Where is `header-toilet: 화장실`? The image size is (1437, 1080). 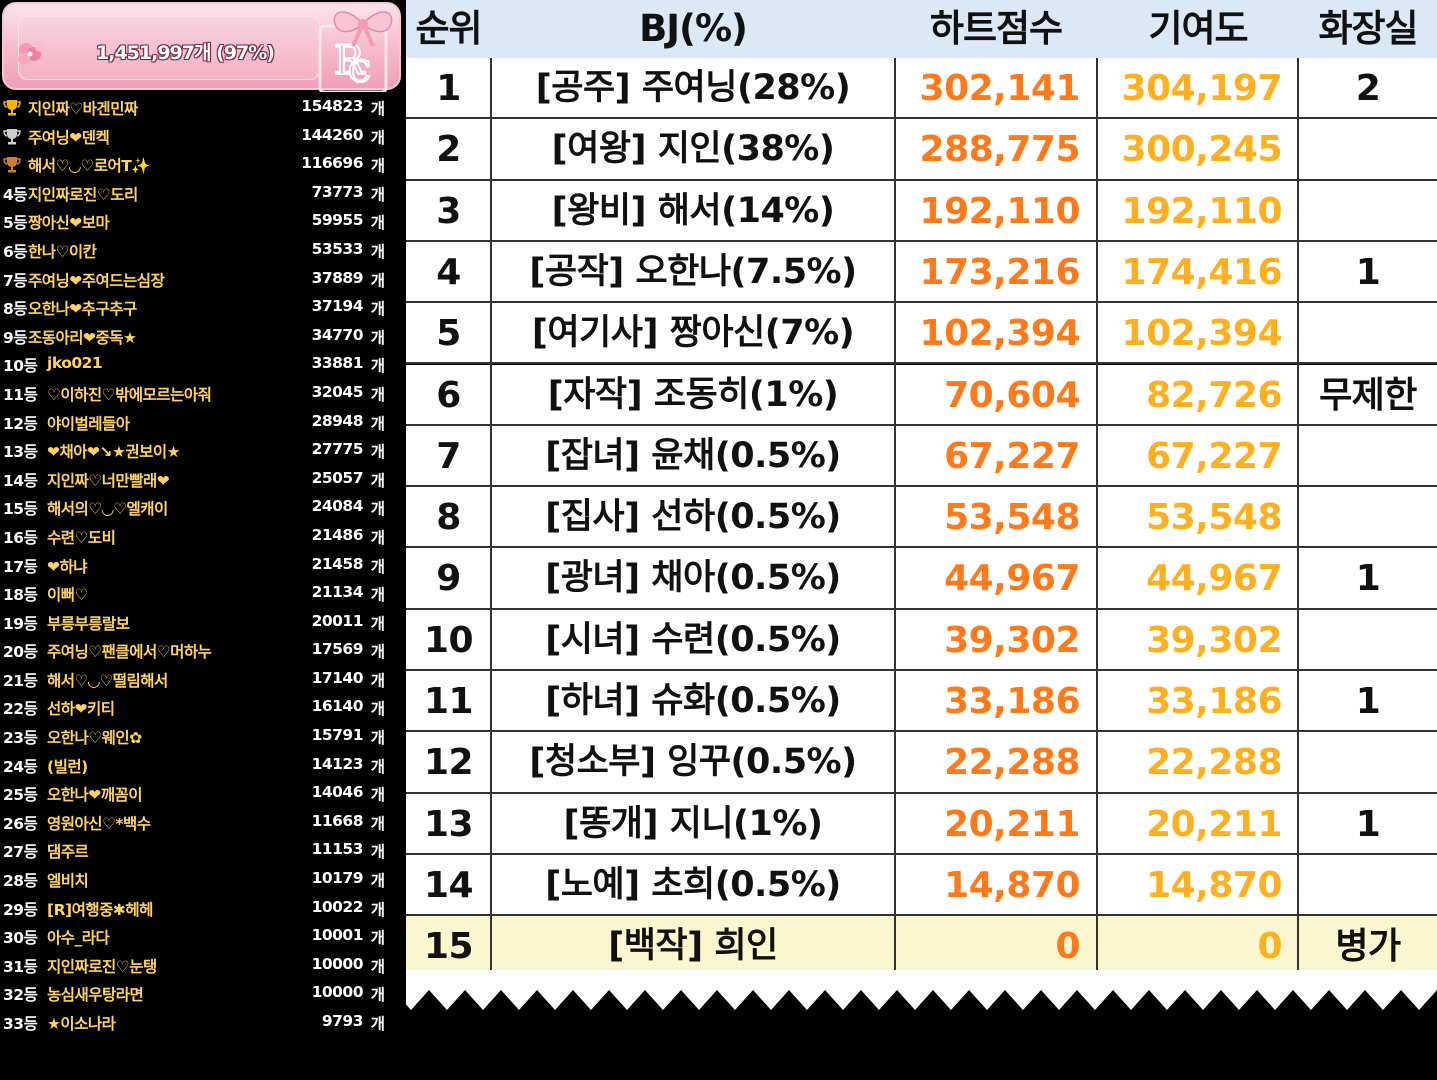 header-toilet: 화장실 is located at coordinates (1368, 28).